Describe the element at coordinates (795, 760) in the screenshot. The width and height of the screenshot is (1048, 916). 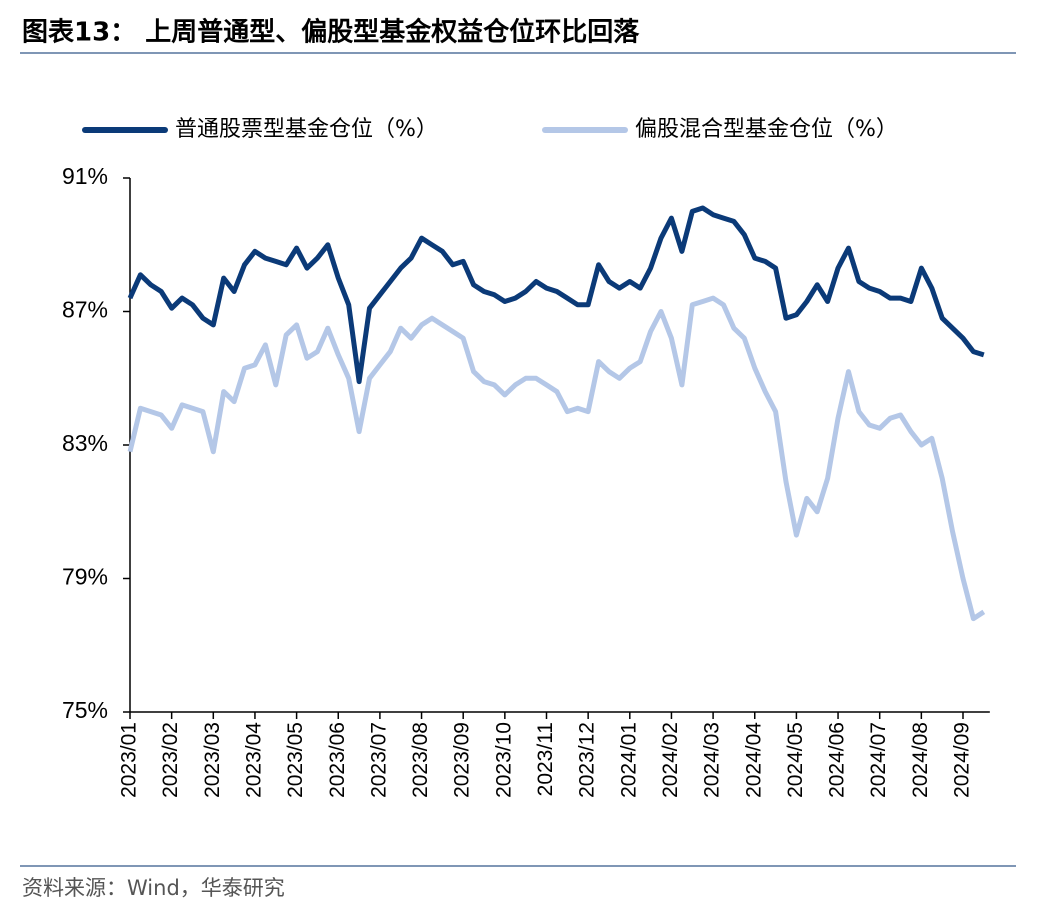
I see `x-tick-label: 2024/05` at that location.